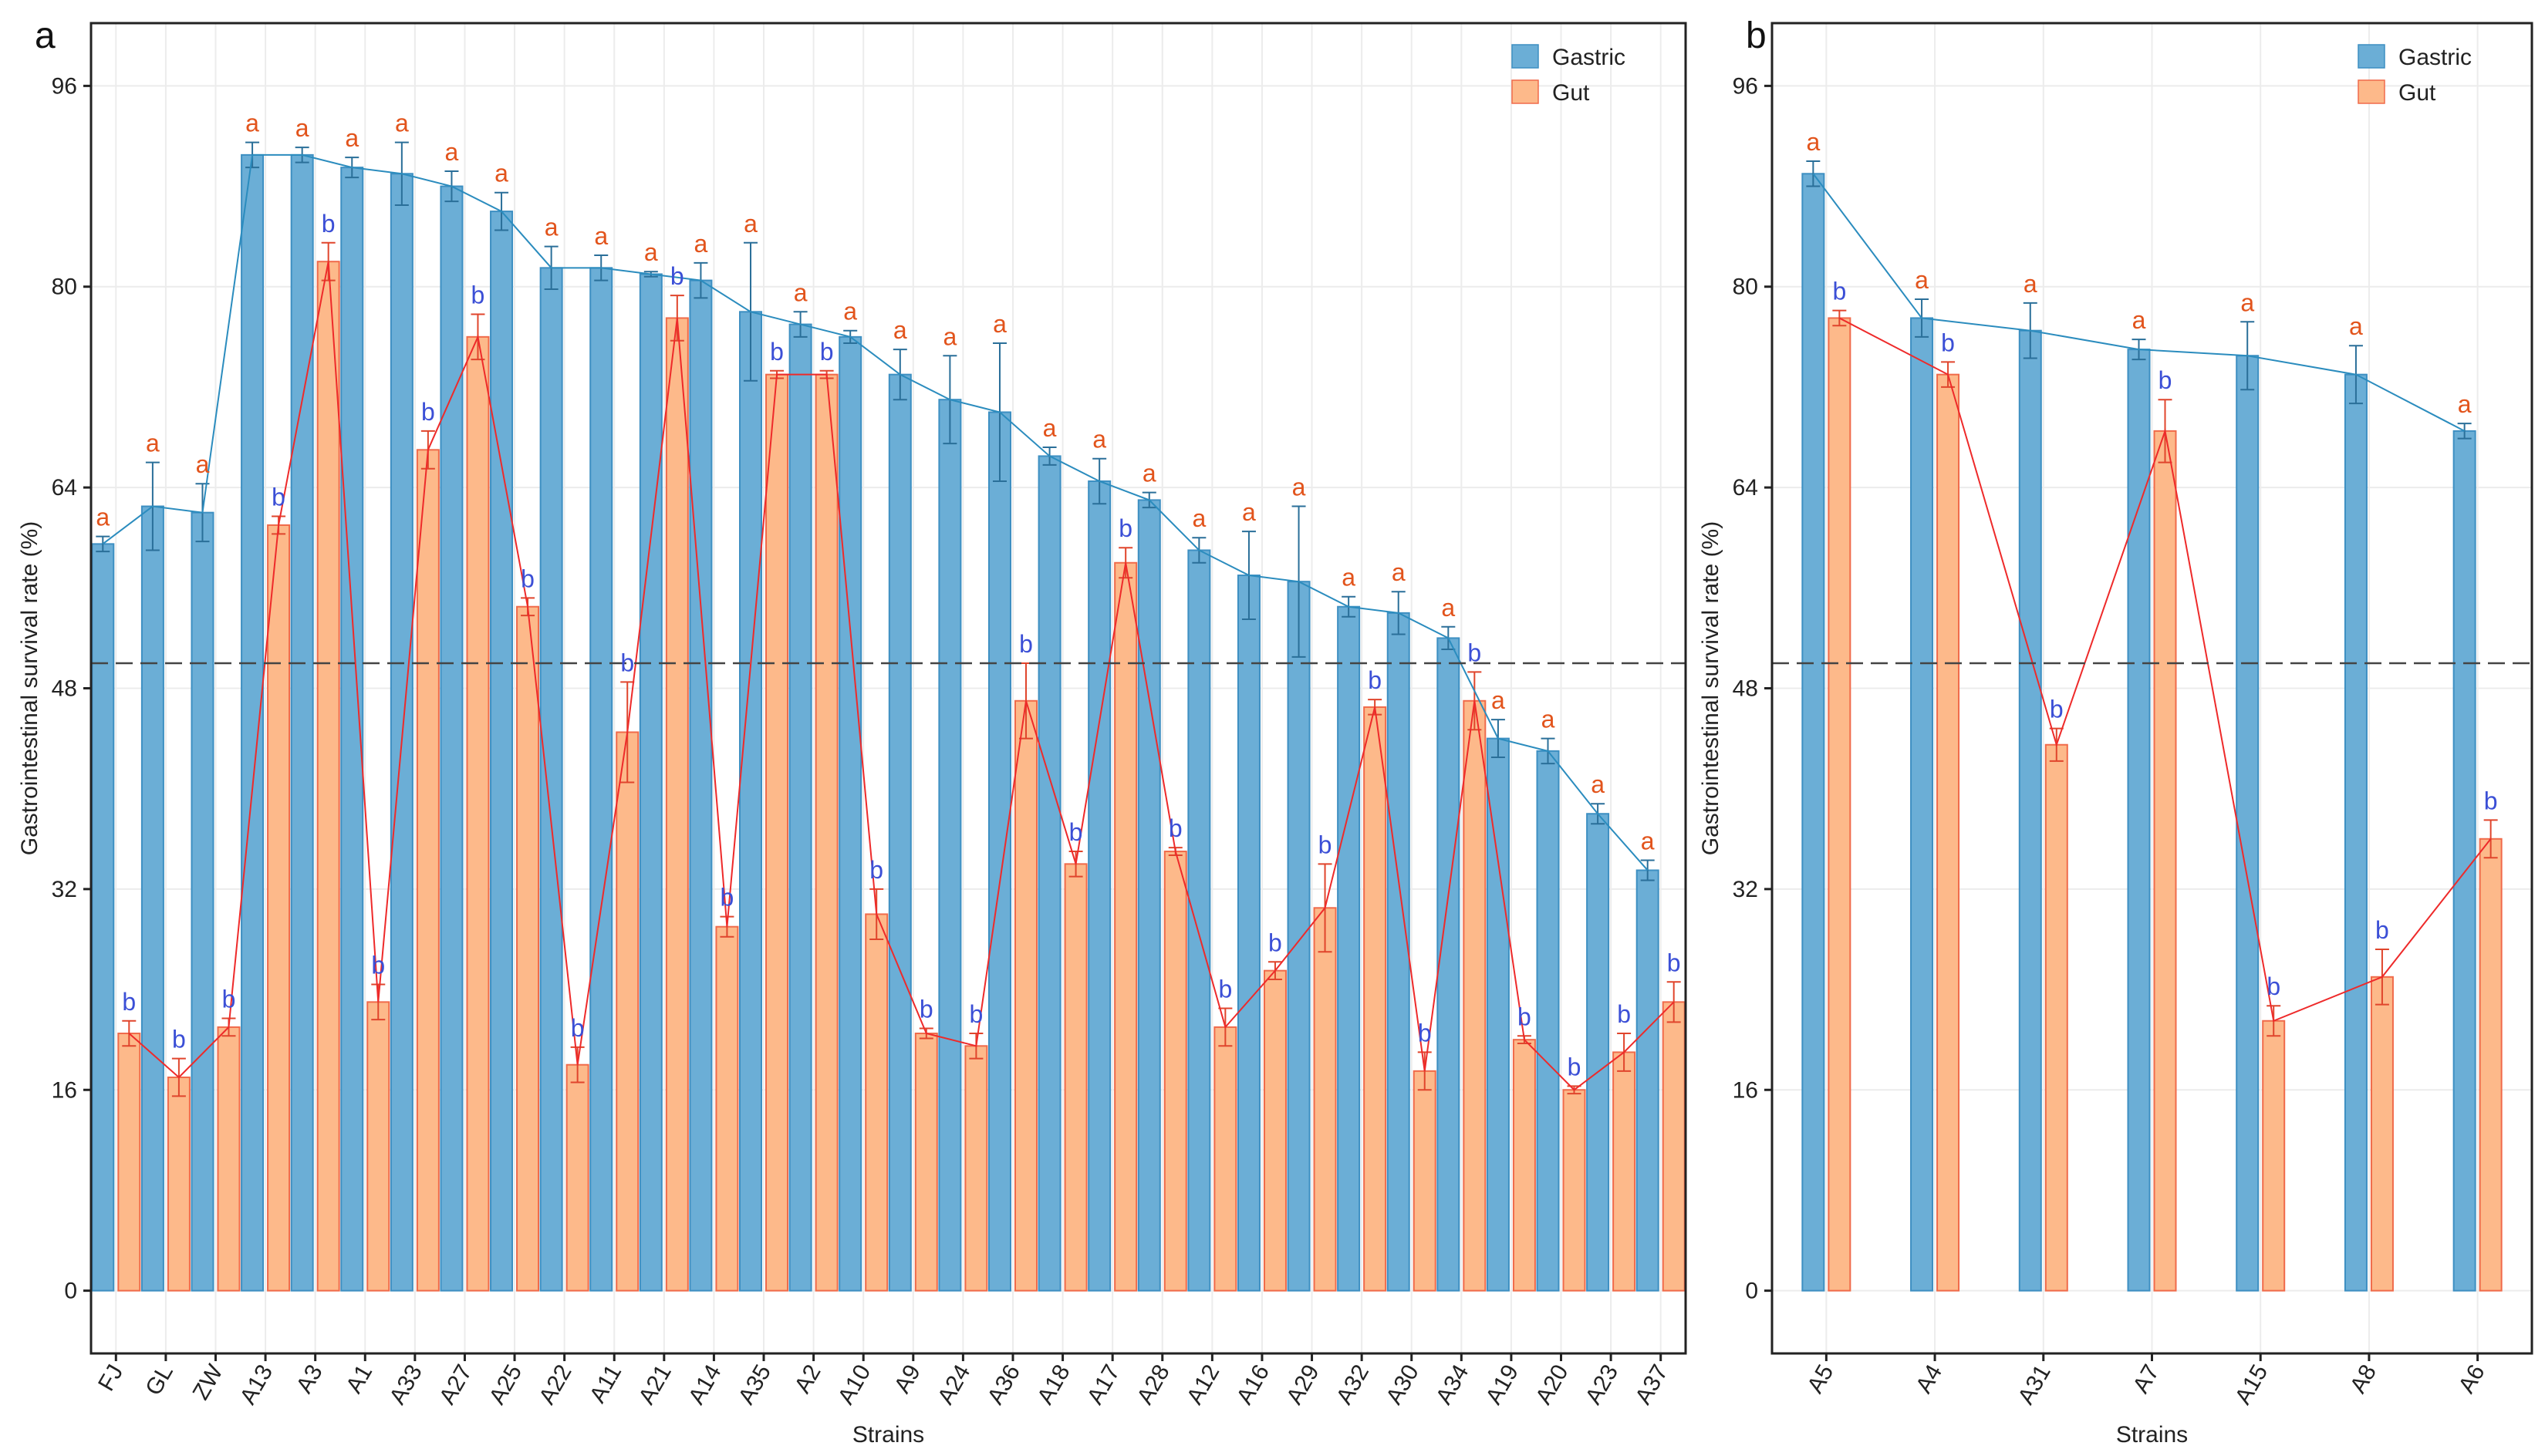 This screenshot has width=2545, height=1456. Describe the element at coordinates (359, 1379) in the screenshot. I see `x-tick-label: A1` at that location.